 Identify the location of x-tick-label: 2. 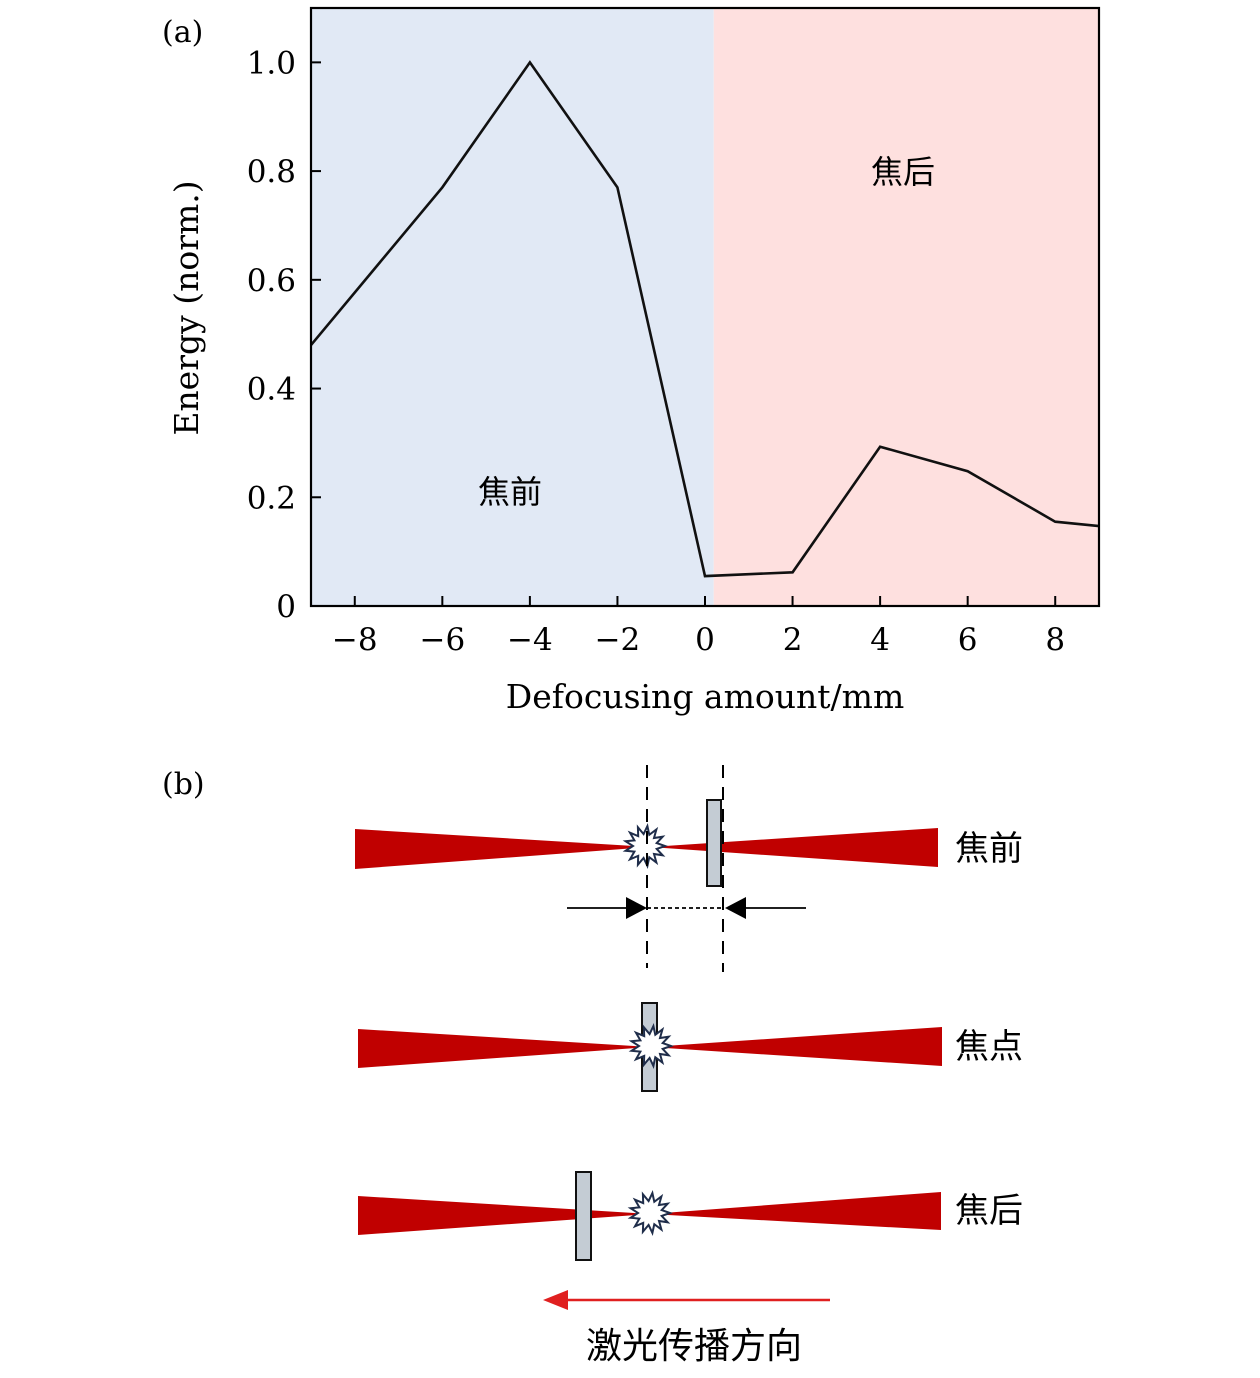
(793, 640).